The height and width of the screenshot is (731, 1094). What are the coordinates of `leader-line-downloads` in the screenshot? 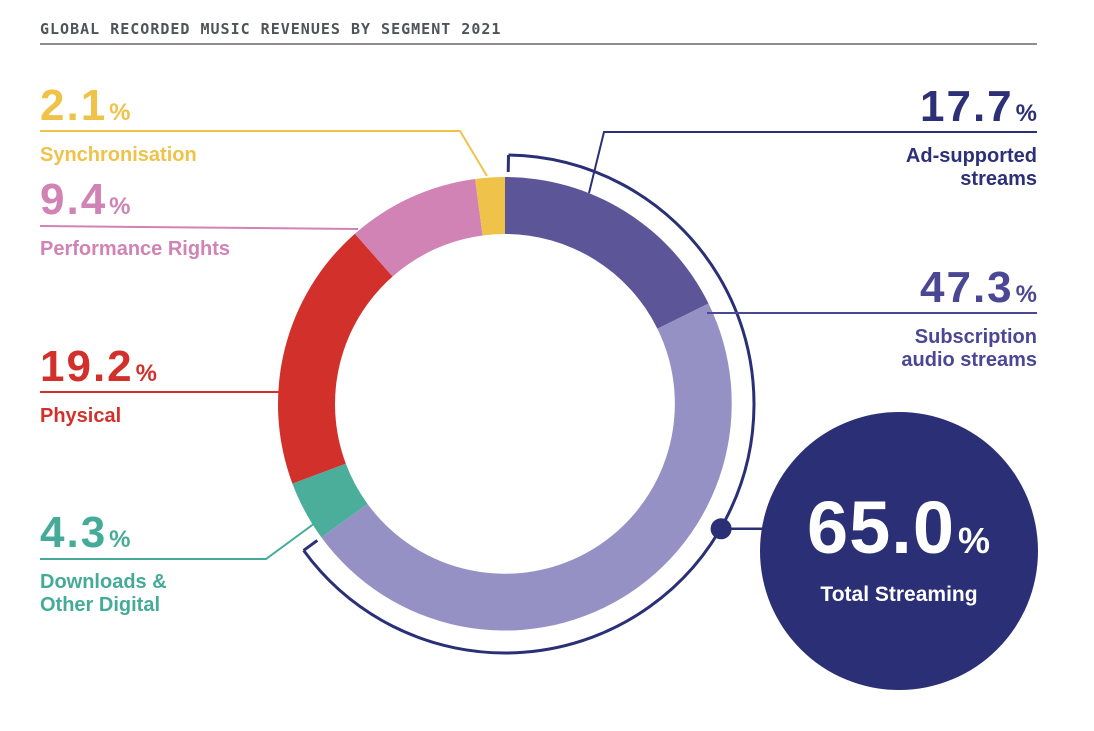 It's located at (178, 541).